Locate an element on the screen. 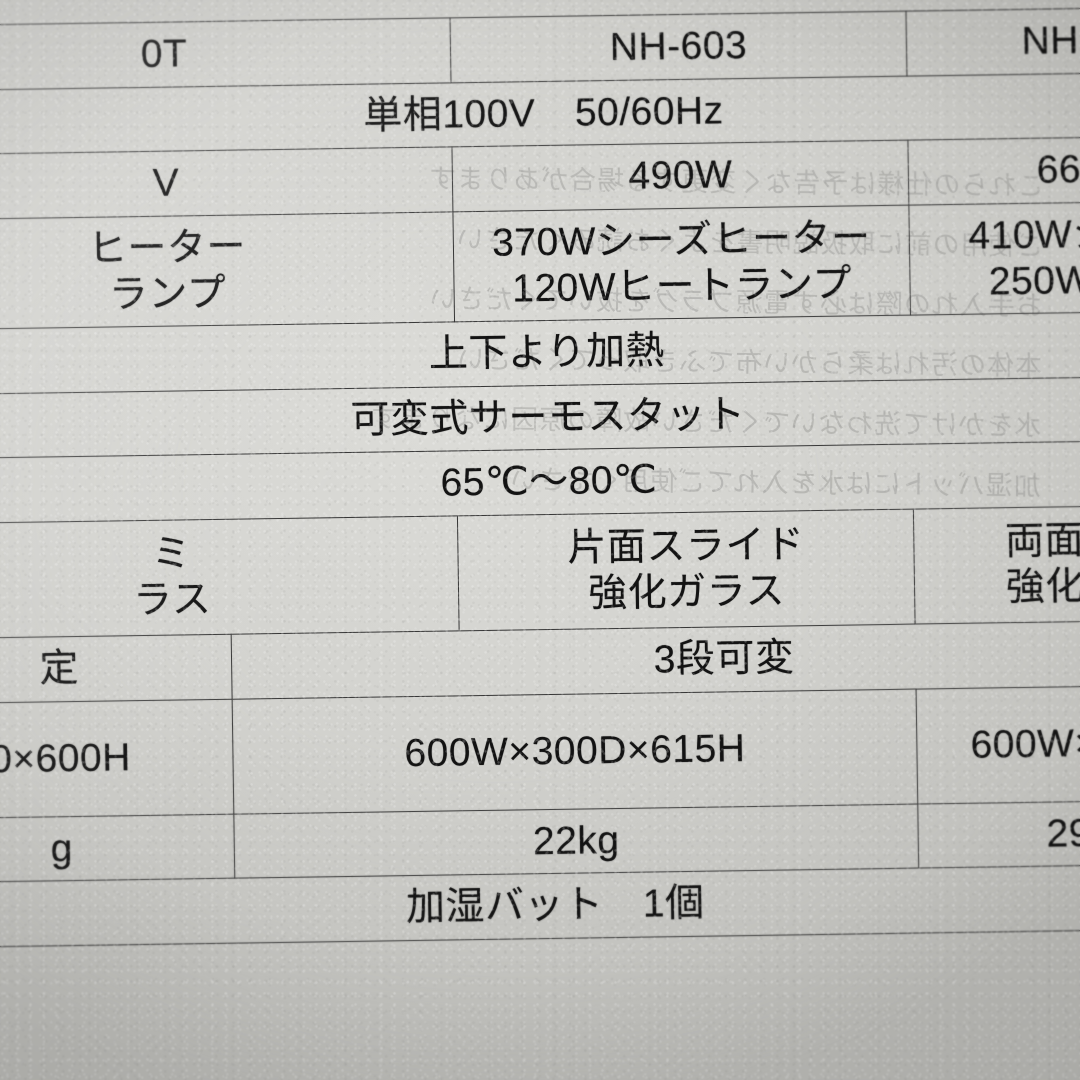  cell-dimensions-nh6xx: 600W×450 is located at coordinates (998, 744).